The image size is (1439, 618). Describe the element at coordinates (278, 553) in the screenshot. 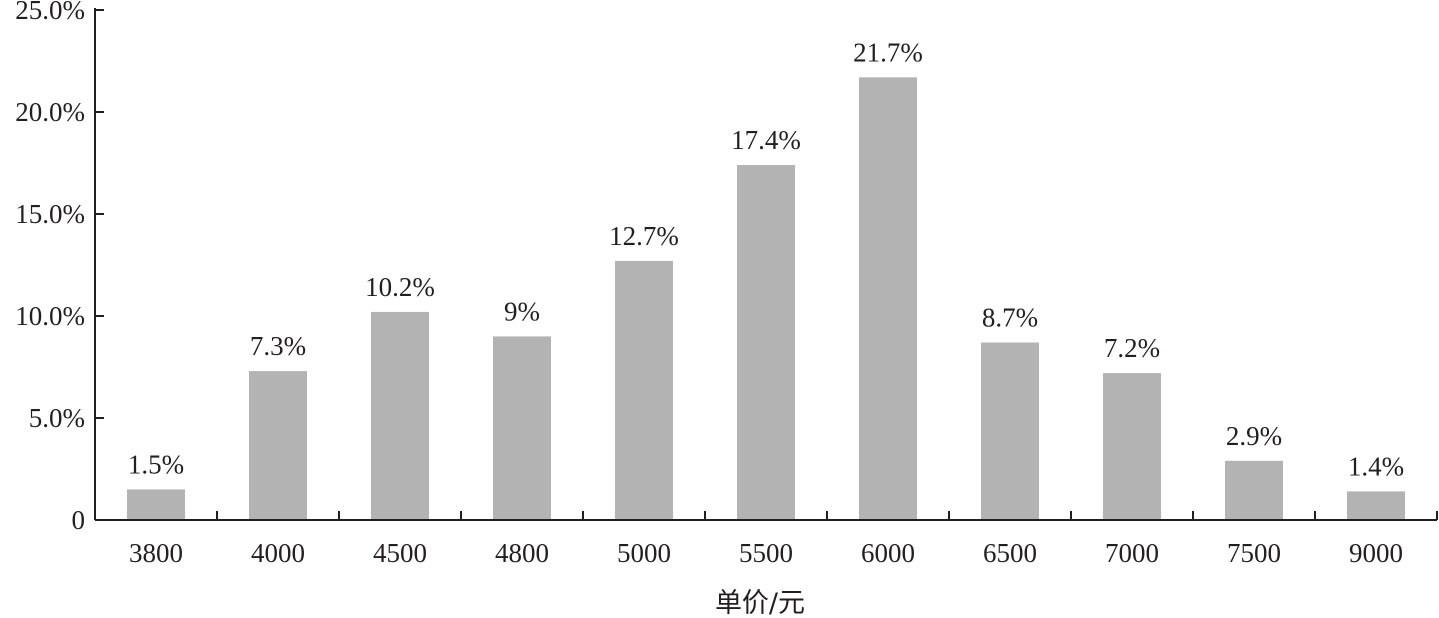

I see `x-tick-label: 4000` at that location.